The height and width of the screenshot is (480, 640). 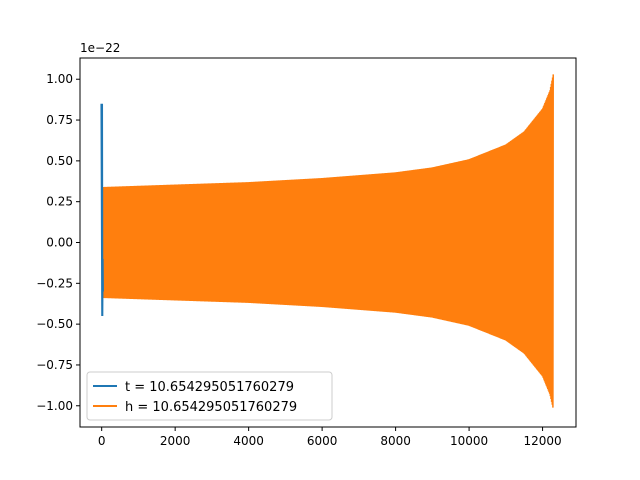 What do you see at coordinates (102, 209) in the screenshot?
I see `series-t-line` at bounding box center [102, 209].